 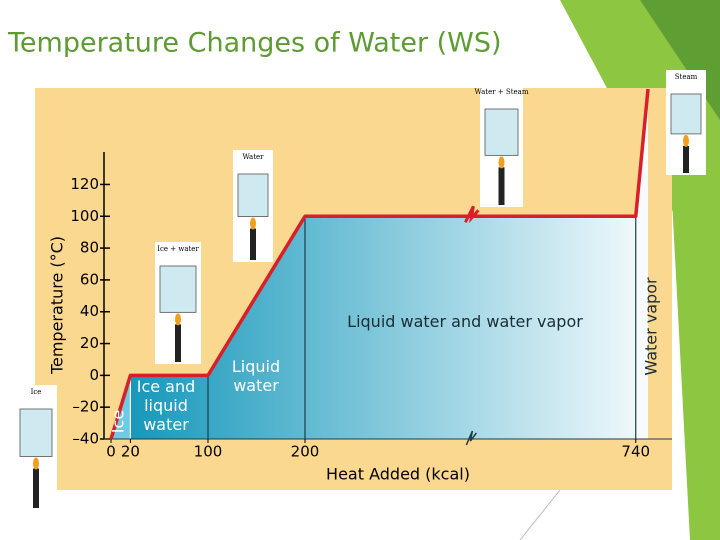 What do you see at coordinates (651, 326) in the screenshot?
I see `region-label: Water vapor` at bounding box center [651, 326].